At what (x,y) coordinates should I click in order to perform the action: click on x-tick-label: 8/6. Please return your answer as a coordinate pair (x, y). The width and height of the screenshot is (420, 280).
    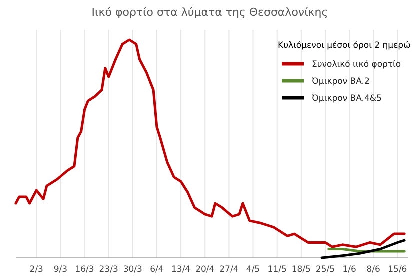
    Looking at the image, I should click on (373, 270).